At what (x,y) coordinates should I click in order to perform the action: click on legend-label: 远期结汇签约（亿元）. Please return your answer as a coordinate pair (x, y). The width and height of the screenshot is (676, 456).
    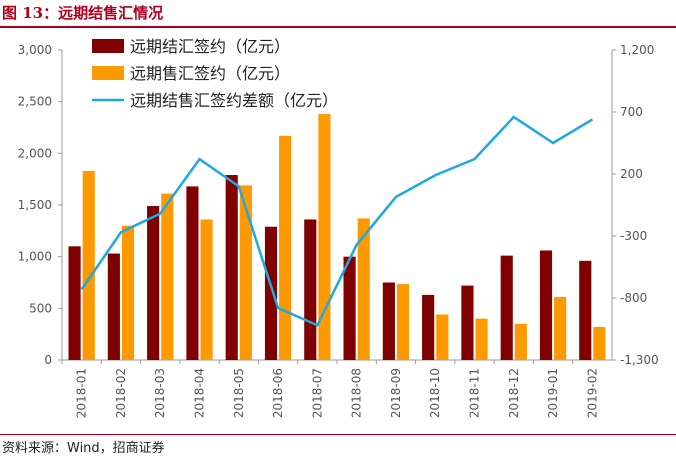
    Looking at the image, I should click on (210, 46).